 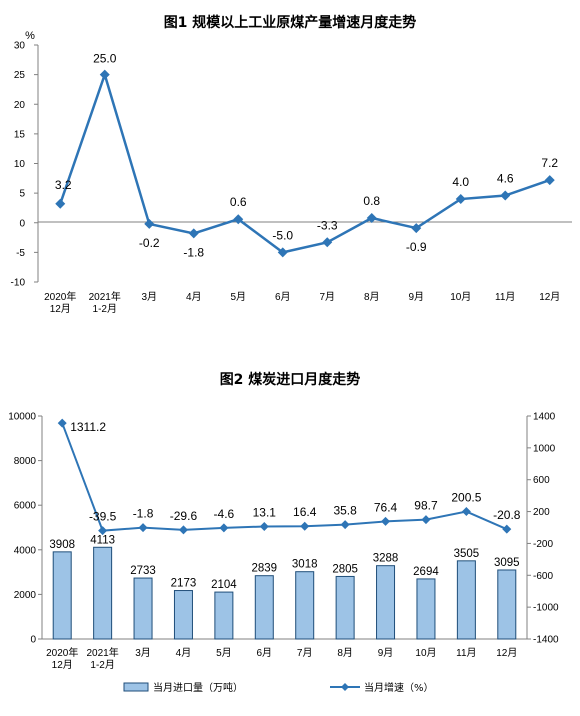 I want to click on chart2-bar-label: 3288, so click(x=386, y=559).